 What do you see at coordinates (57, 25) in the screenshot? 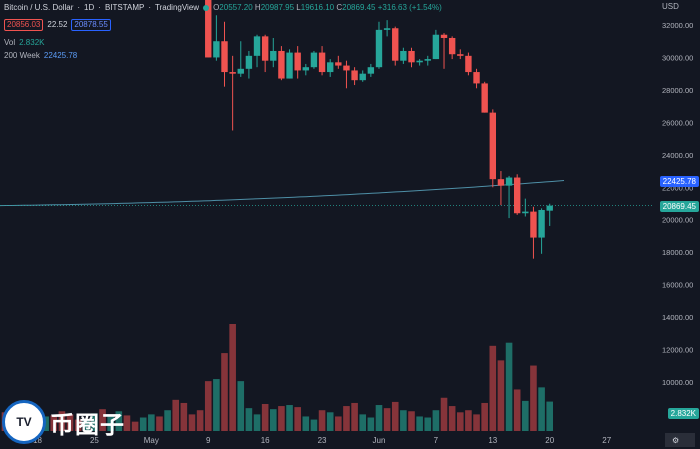
I see `bid-ask-row: 20856.03 22.52 20878.55` at bounding box center [57, 25].